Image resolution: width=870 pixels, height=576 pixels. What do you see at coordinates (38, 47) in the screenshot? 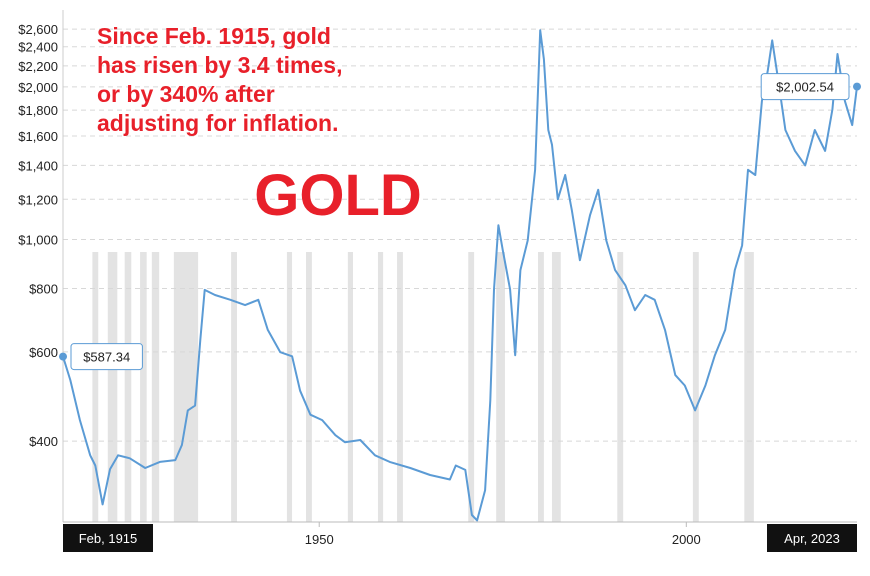
I see `y-tick-label: $2,400` at bounding box center [38, 47].